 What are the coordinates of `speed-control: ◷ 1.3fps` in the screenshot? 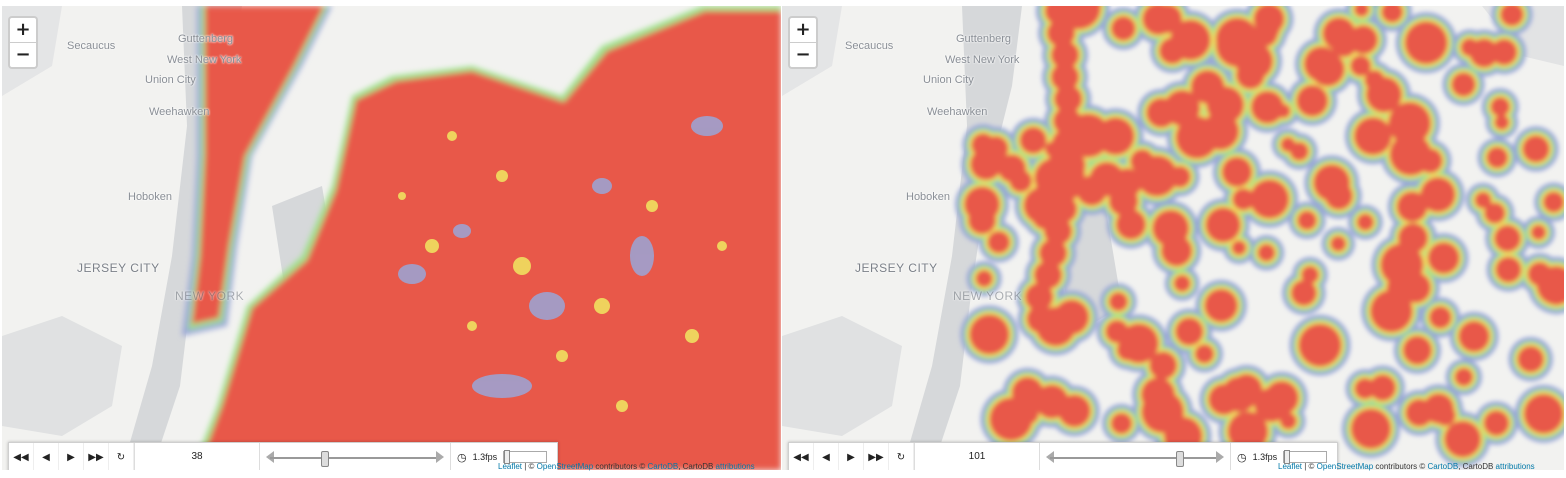 It's located at (499, 457).